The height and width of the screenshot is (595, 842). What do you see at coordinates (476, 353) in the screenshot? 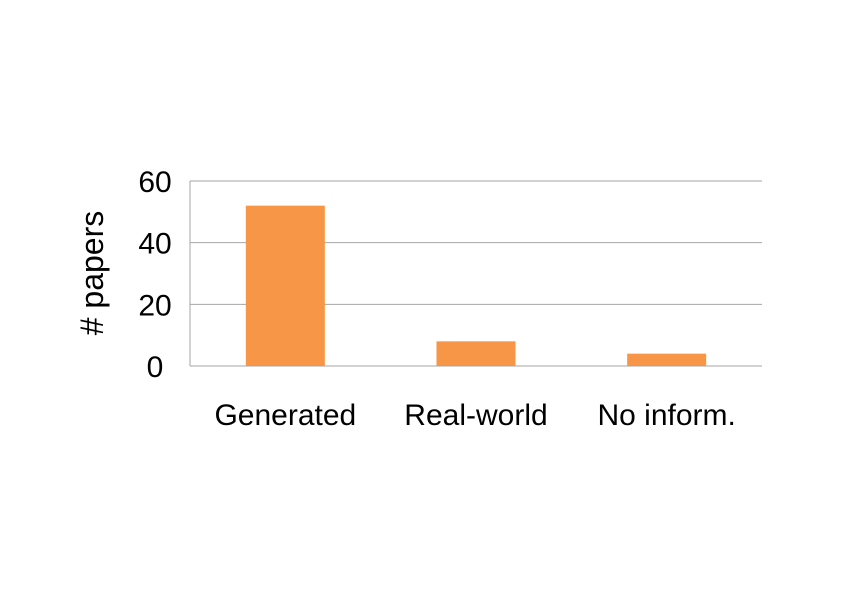
I see `bar-real-world` at bounding box center [476, 353].